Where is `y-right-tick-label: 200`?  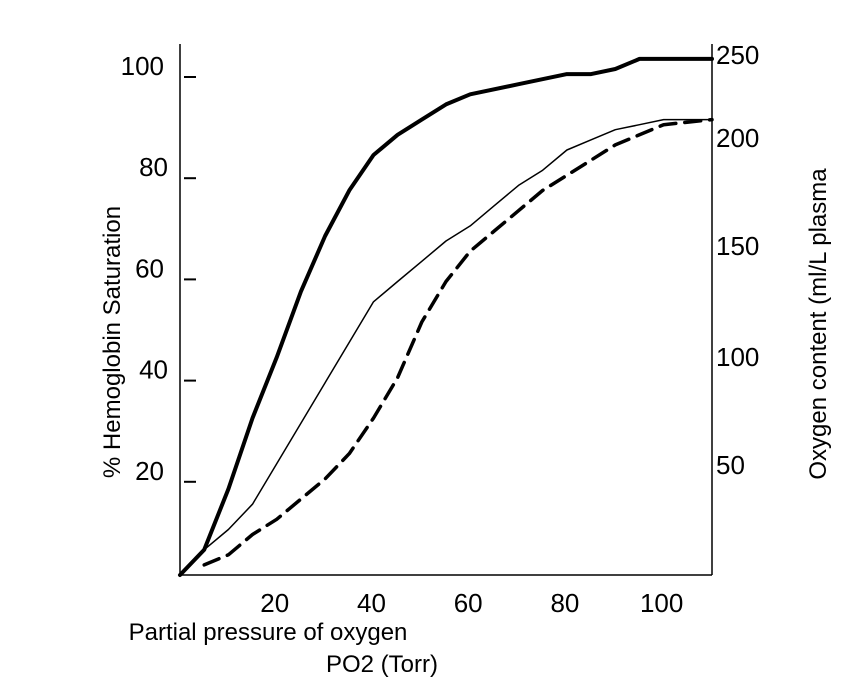 y-right-tick-label: 200 is located at coordinates (737, 138).